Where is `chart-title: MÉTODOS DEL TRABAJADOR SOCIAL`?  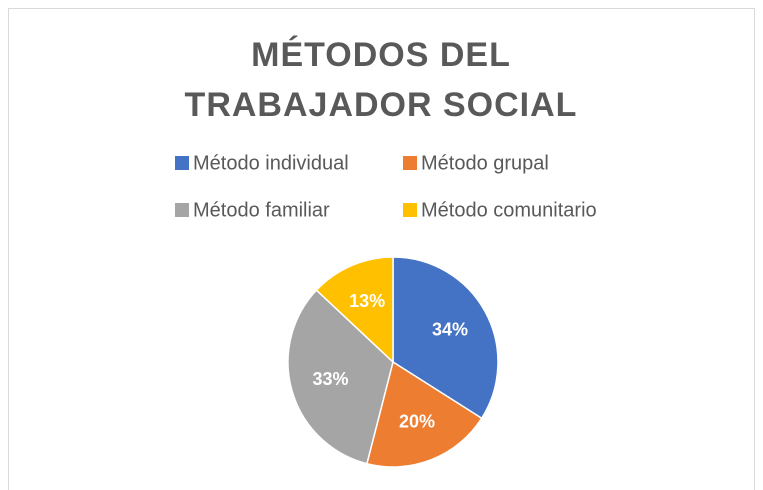
chart-title: MÉTODOS DEL TRABAJADOR SOCIAL is located at coordinates (381, 80).